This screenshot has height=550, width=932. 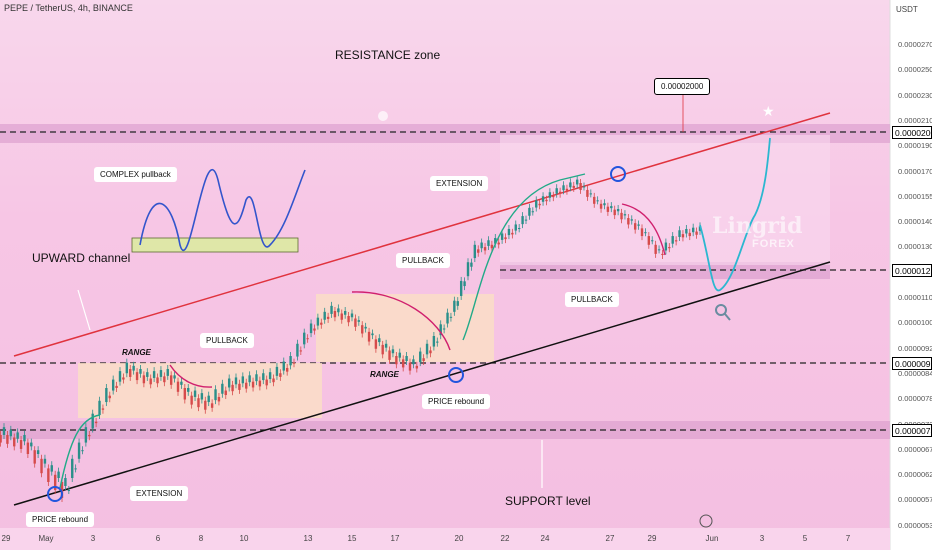 What do you see at coordinates (456, 401) in the screenshot?
I see `price-rebound-label-2: PRICE rebound` at bounding box center [456, 401].